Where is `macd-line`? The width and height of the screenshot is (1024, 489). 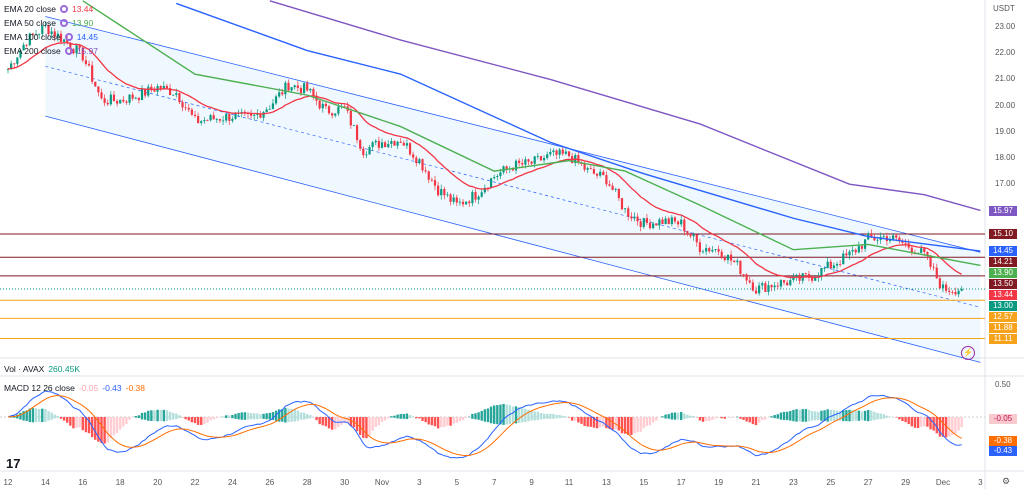 macd-line is located at coordinates (484, 424).